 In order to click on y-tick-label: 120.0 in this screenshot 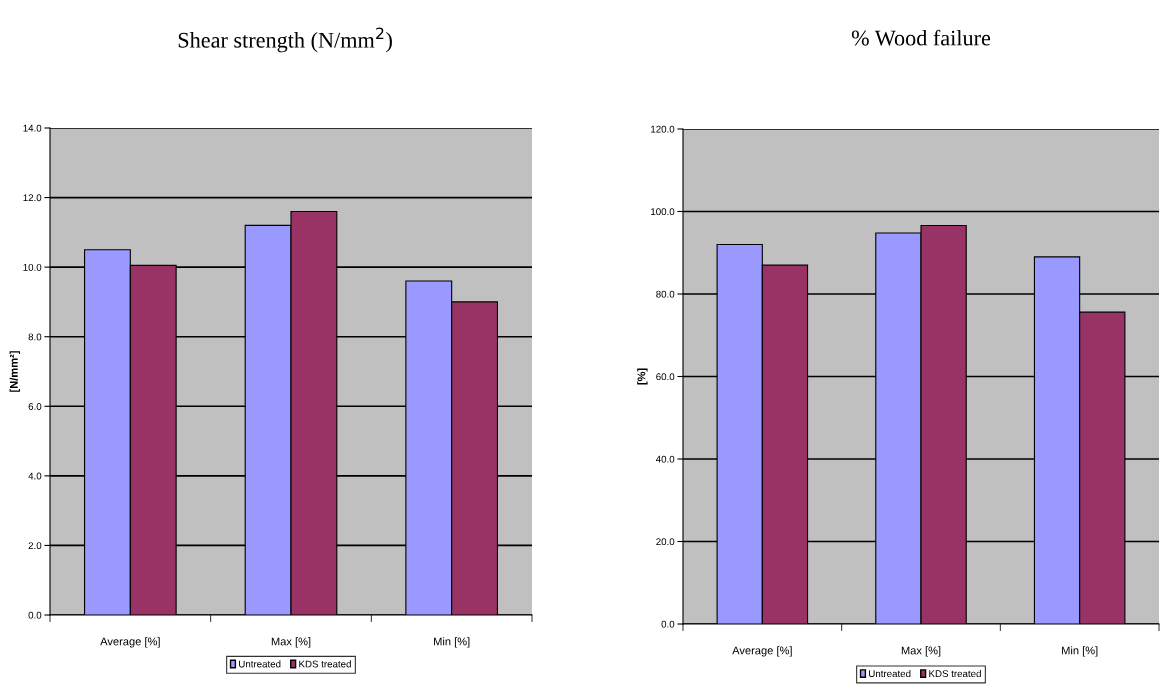, I will do `click(663, 129)`.